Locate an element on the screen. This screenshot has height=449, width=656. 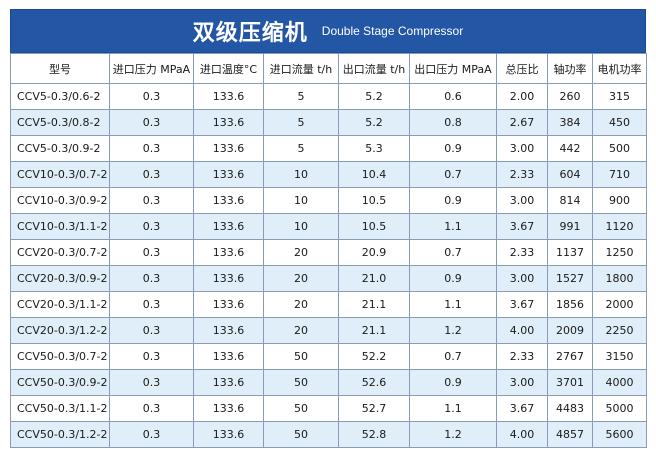
cell-model: CCV10-0.3/1.1-2 is located at coordinates (60, 226).